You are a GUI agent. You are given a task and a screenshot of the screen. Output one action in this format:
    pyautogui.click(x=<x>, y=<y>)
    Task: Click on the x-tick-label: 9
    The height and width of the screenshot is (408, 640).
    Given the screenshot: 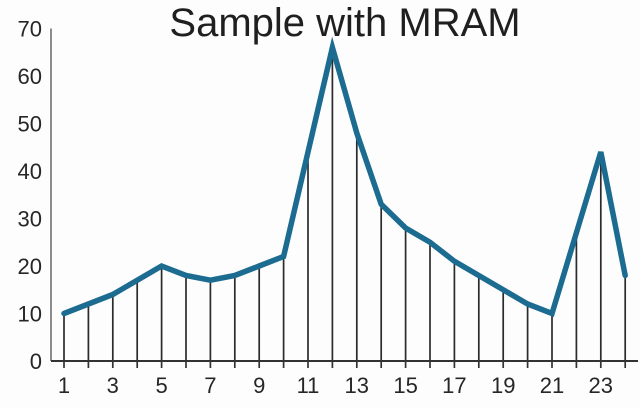 What is the action you would take?
    pyautogui.click(x=259, y=385)
    